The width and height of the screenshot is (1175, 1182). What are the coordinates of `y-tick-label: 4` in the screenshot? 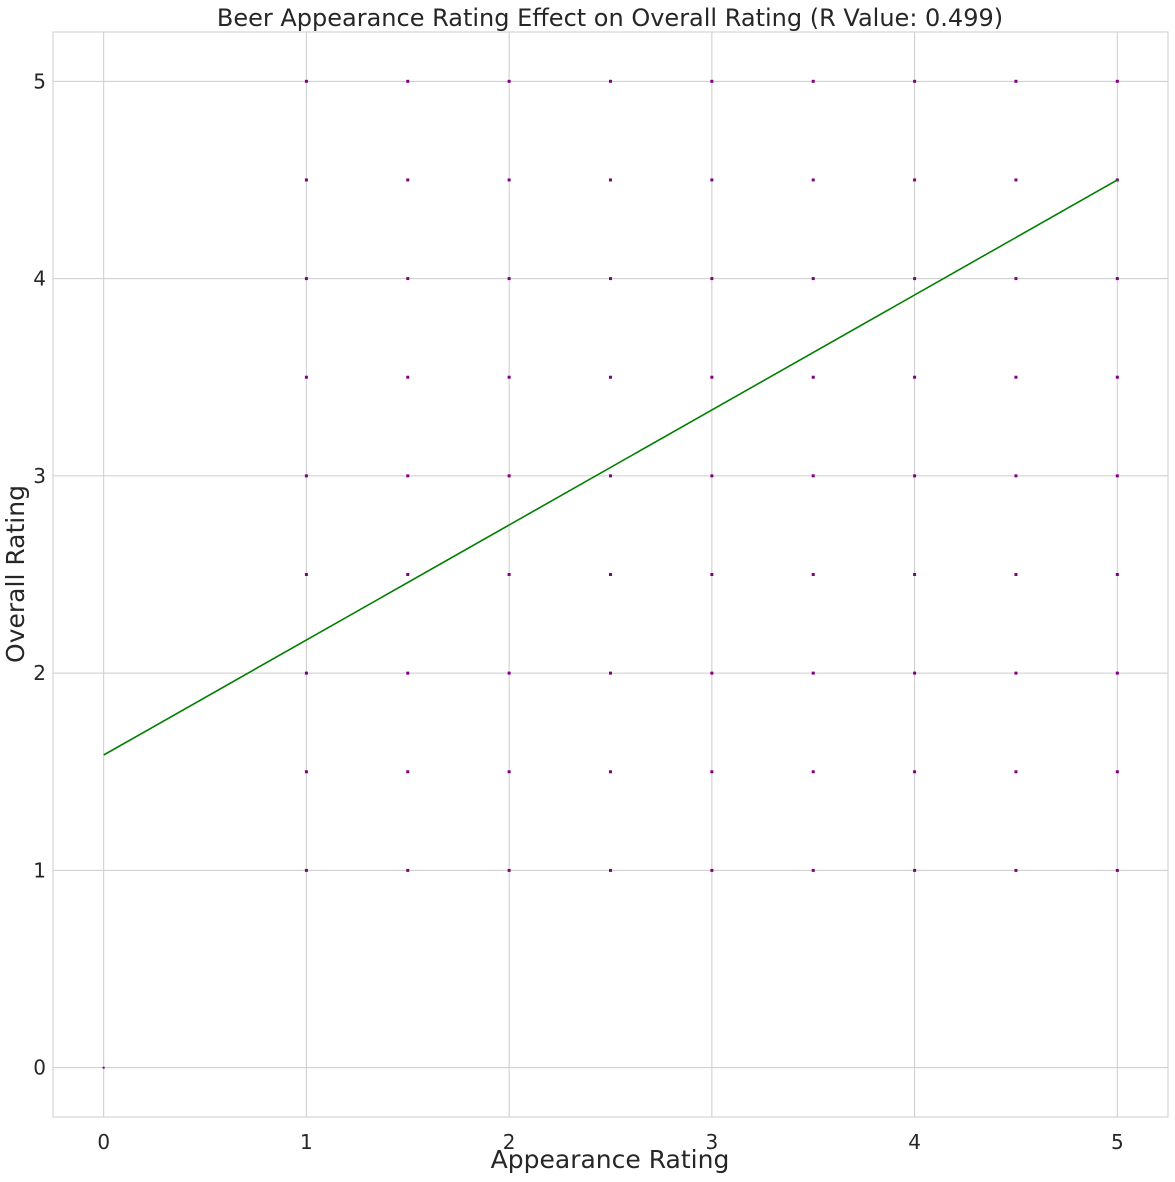 It's located at (39, 279).